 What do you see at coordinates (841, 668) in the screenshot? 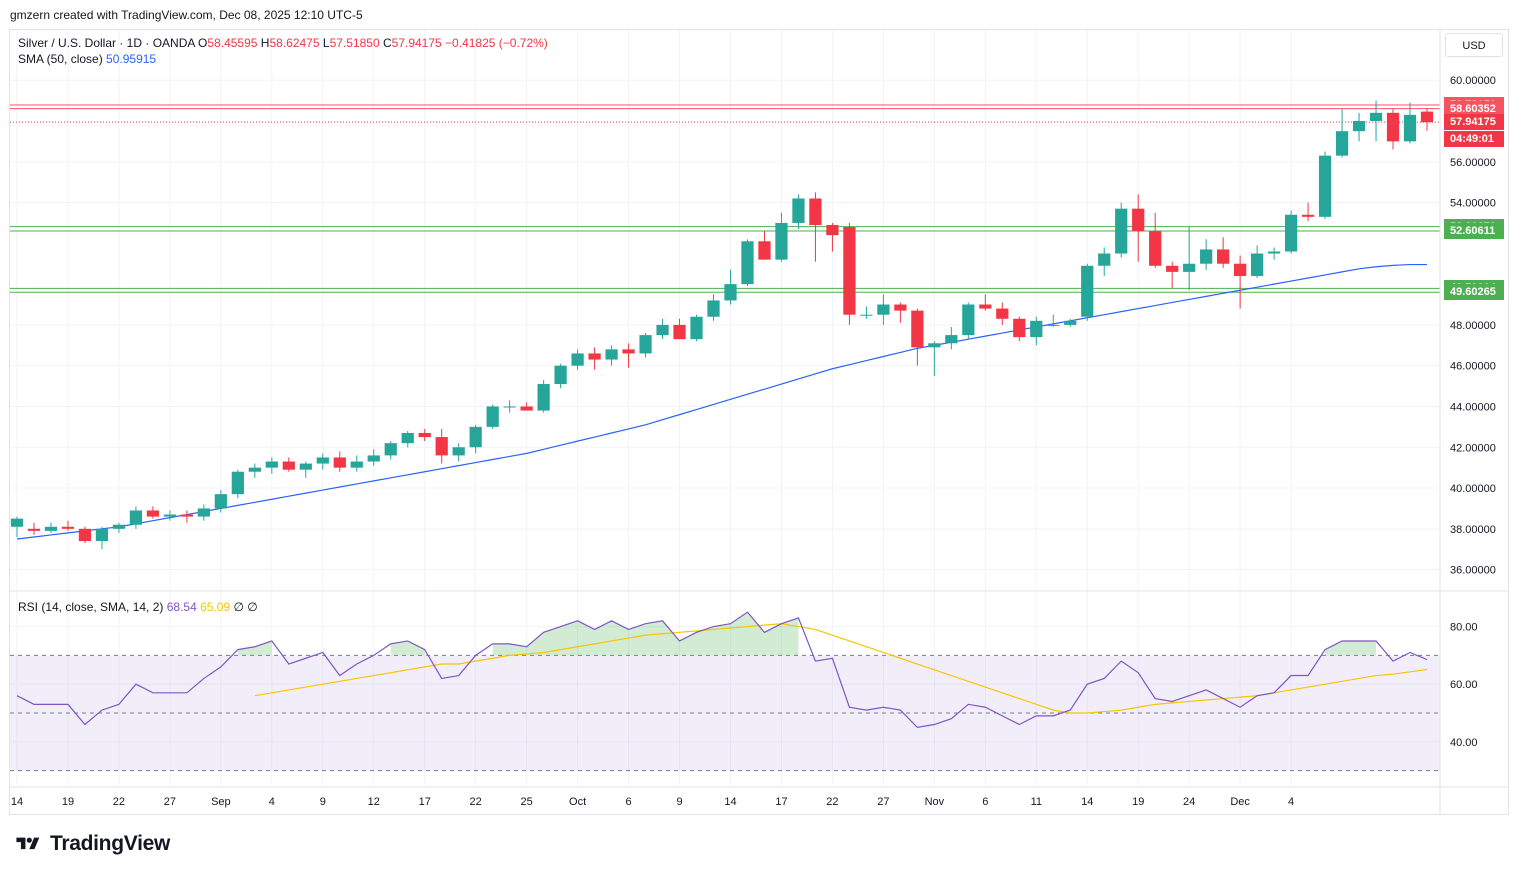
I see `rsi-sma-line` at bounding box center [841, 668].